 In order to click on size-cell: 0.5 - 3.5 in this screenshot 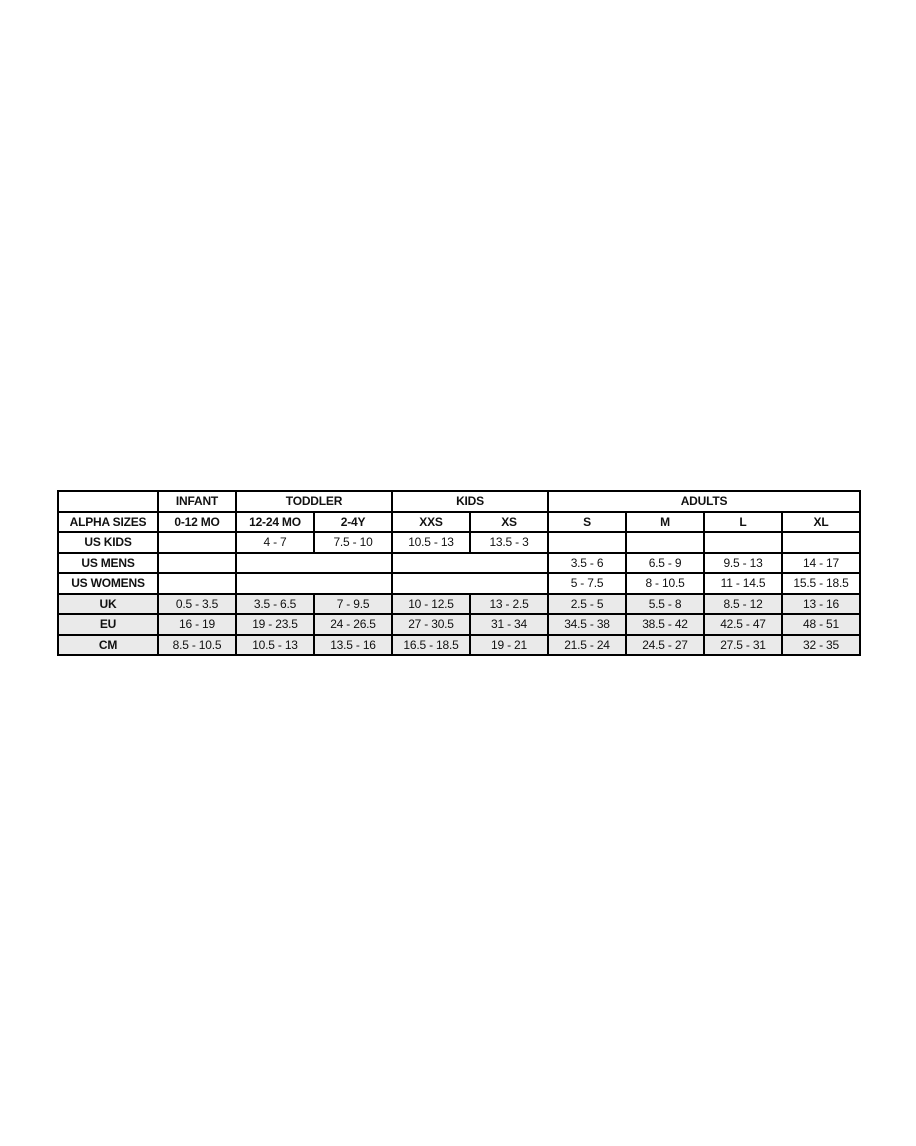, I will do `click(197, 603)`.